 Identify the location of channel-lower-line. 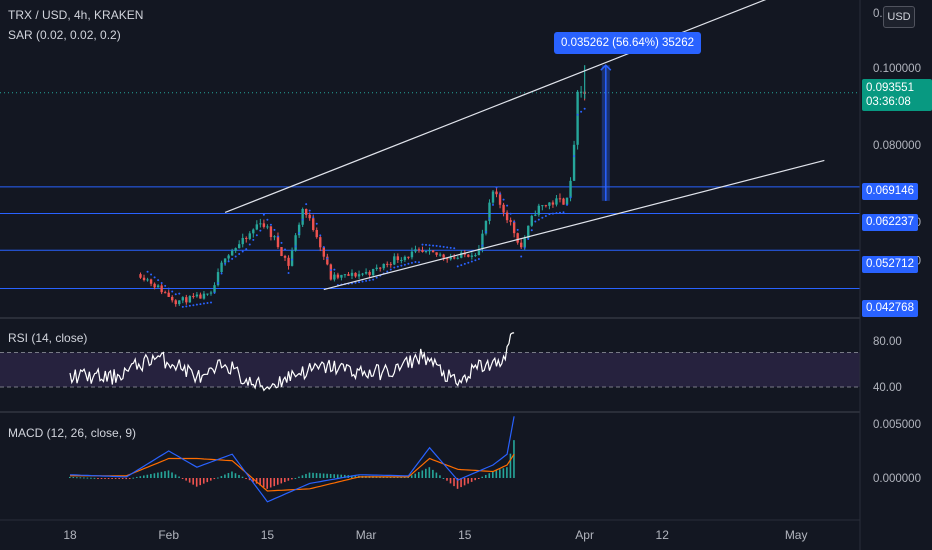
(574, 225).